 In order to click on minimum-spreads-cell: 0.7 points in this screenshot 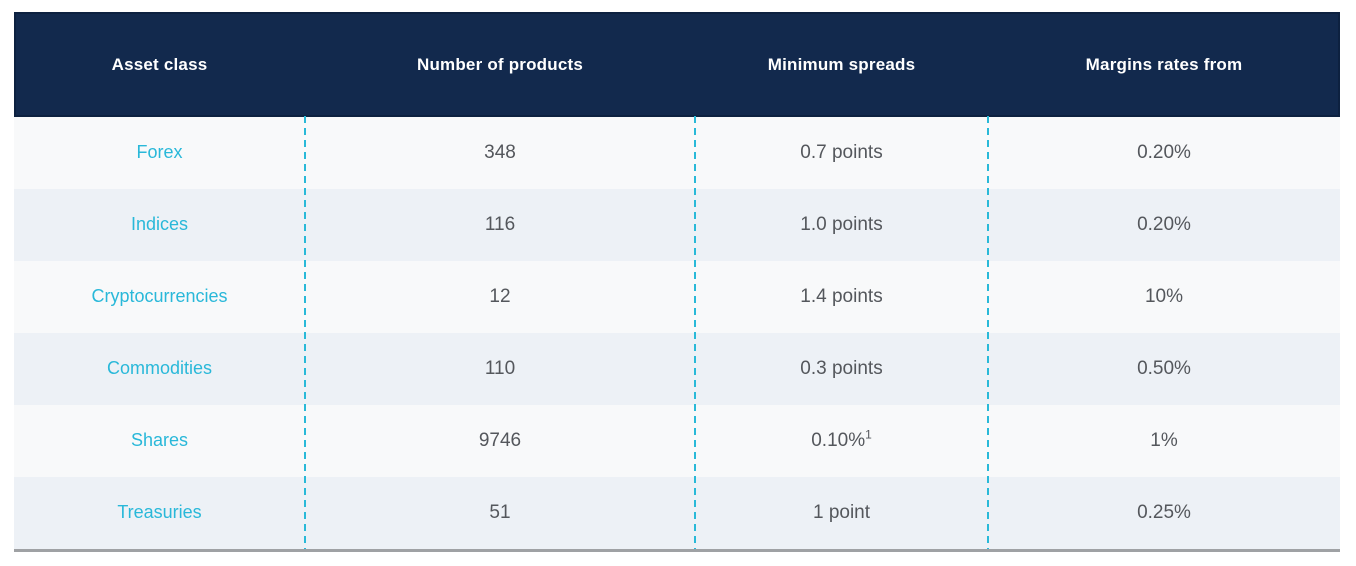, I will do `click(841, 153)`.